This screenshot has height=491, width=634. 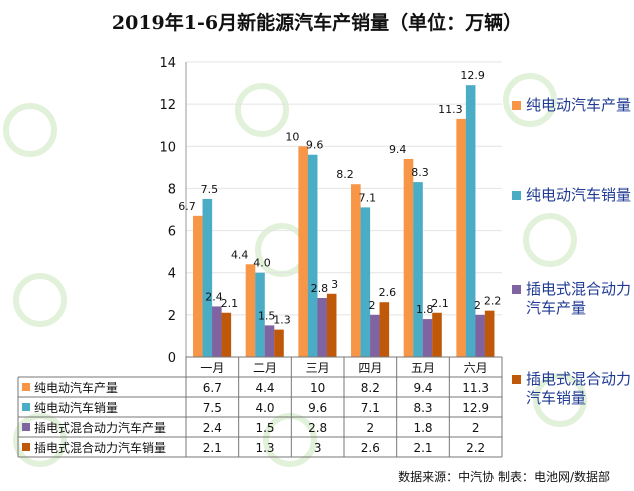 I want to click on table-cell: 4.4, so click(x=264, y=388).